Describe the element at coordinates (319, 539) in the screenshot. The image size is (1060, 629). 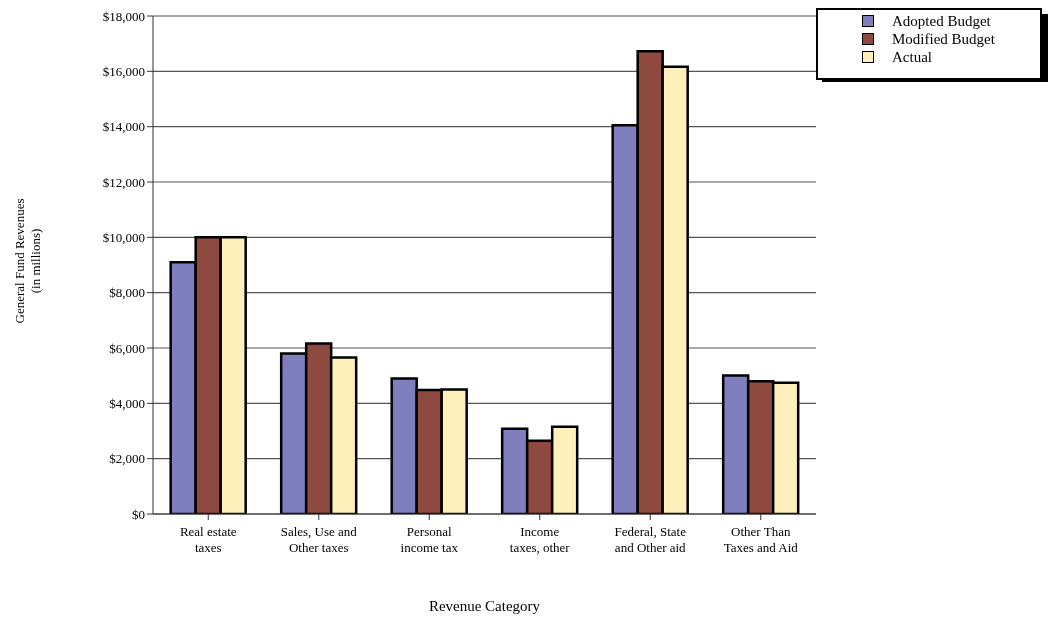
I see `x-tick-label: Sales, Use and Other taxes` at that location.